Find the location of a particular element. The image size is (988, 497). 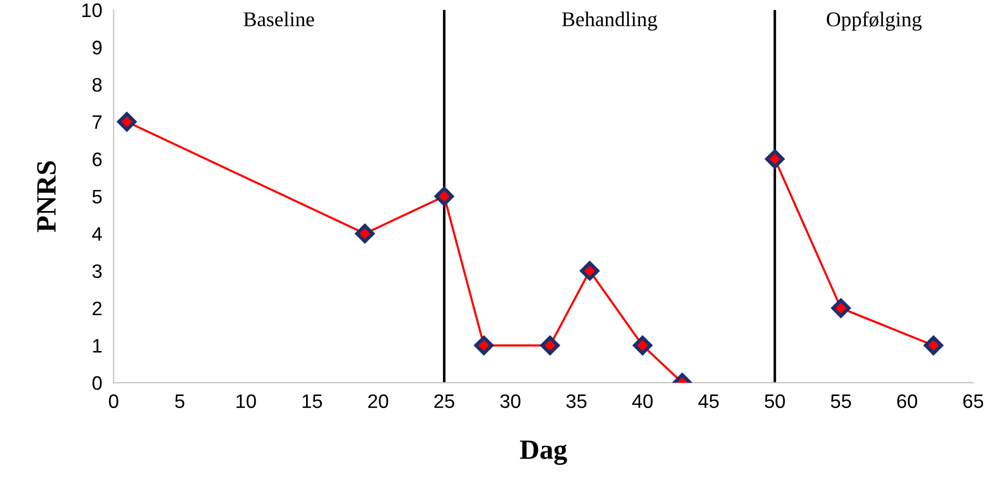

y-tick-label: 2 is located at coordinates (97, 309).